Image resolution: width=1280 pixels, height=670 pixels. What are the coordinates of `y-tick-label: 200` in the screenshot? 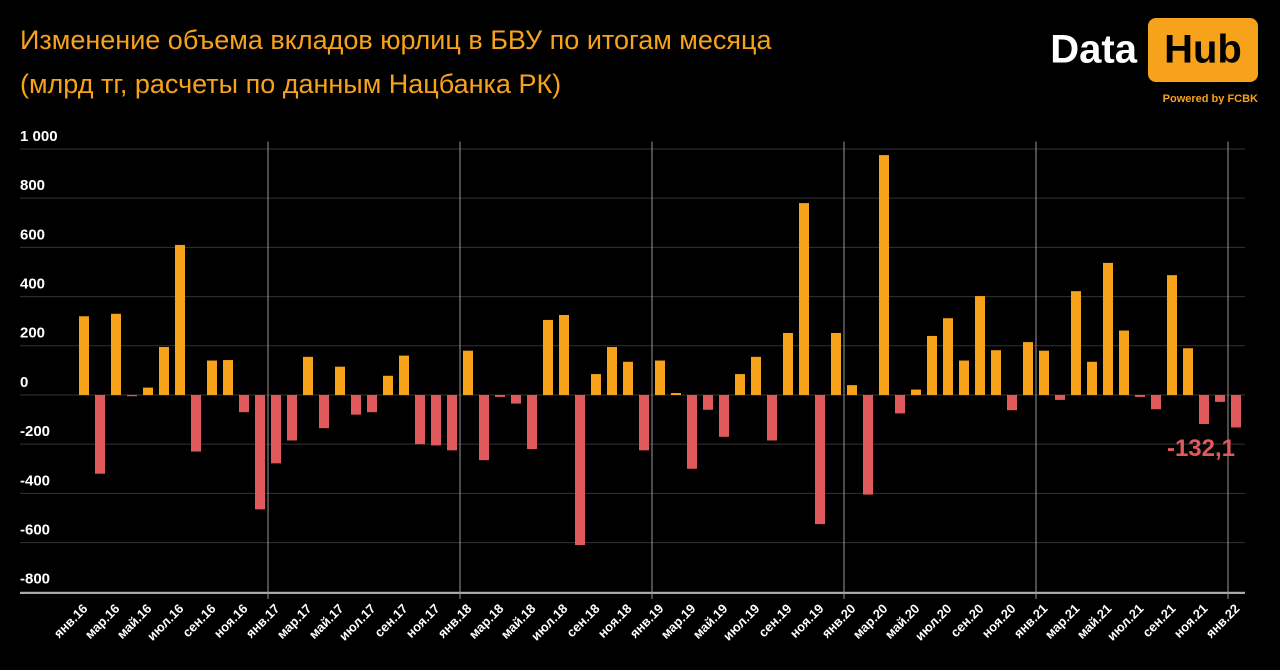 It's located at (32, 333).